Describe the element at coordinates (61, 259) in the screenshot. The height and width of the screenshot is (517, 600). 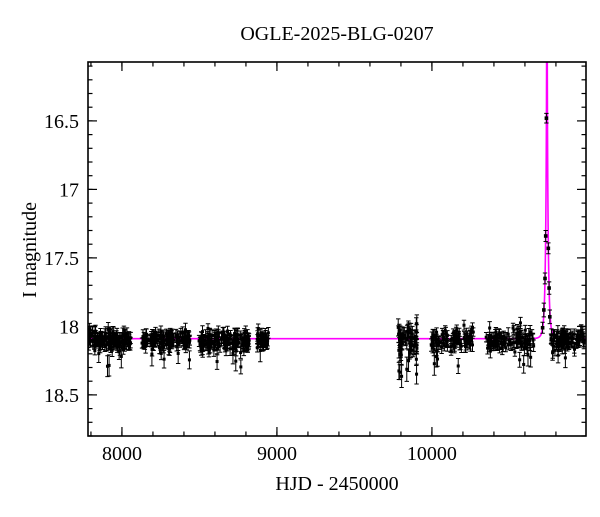
I see `svg-text: 17.5` at that location.